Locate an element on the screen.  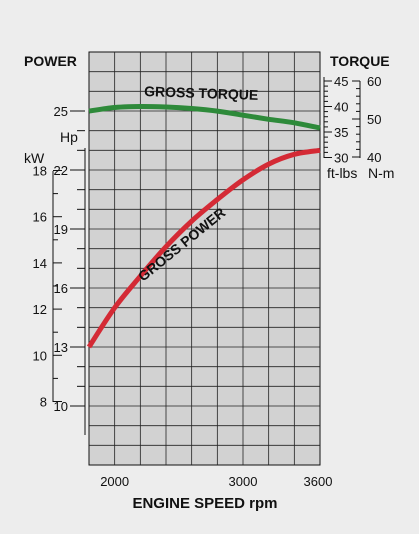
hp-tick-label: 19 is located at coordinates (61, 229).